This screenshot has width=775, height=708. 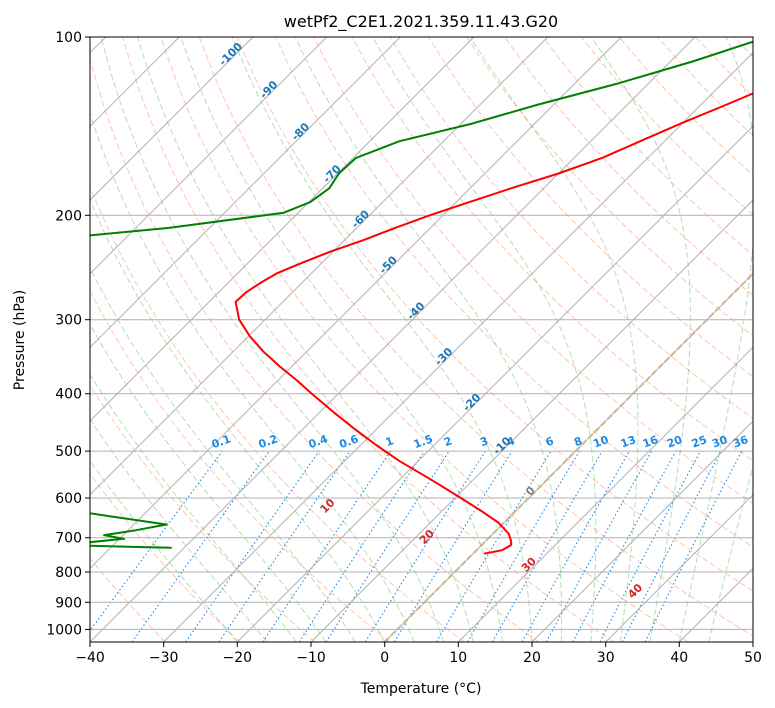 I want to click on chart-title: wetPf2_C2E1.2021.359.11.43.G20, so click(x=421, y=22).